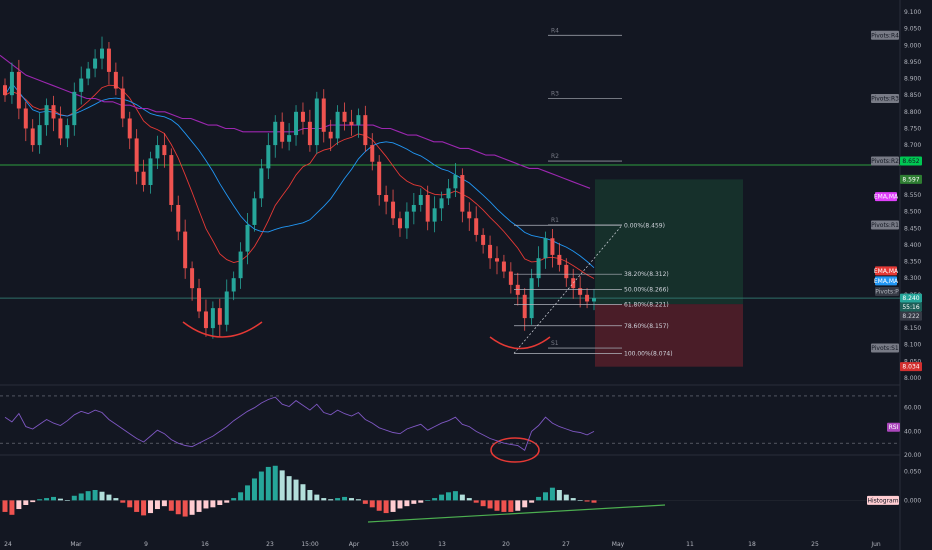 The image size is (932, 550). I want to click on price-tick: 8.150, so click(912, 328).